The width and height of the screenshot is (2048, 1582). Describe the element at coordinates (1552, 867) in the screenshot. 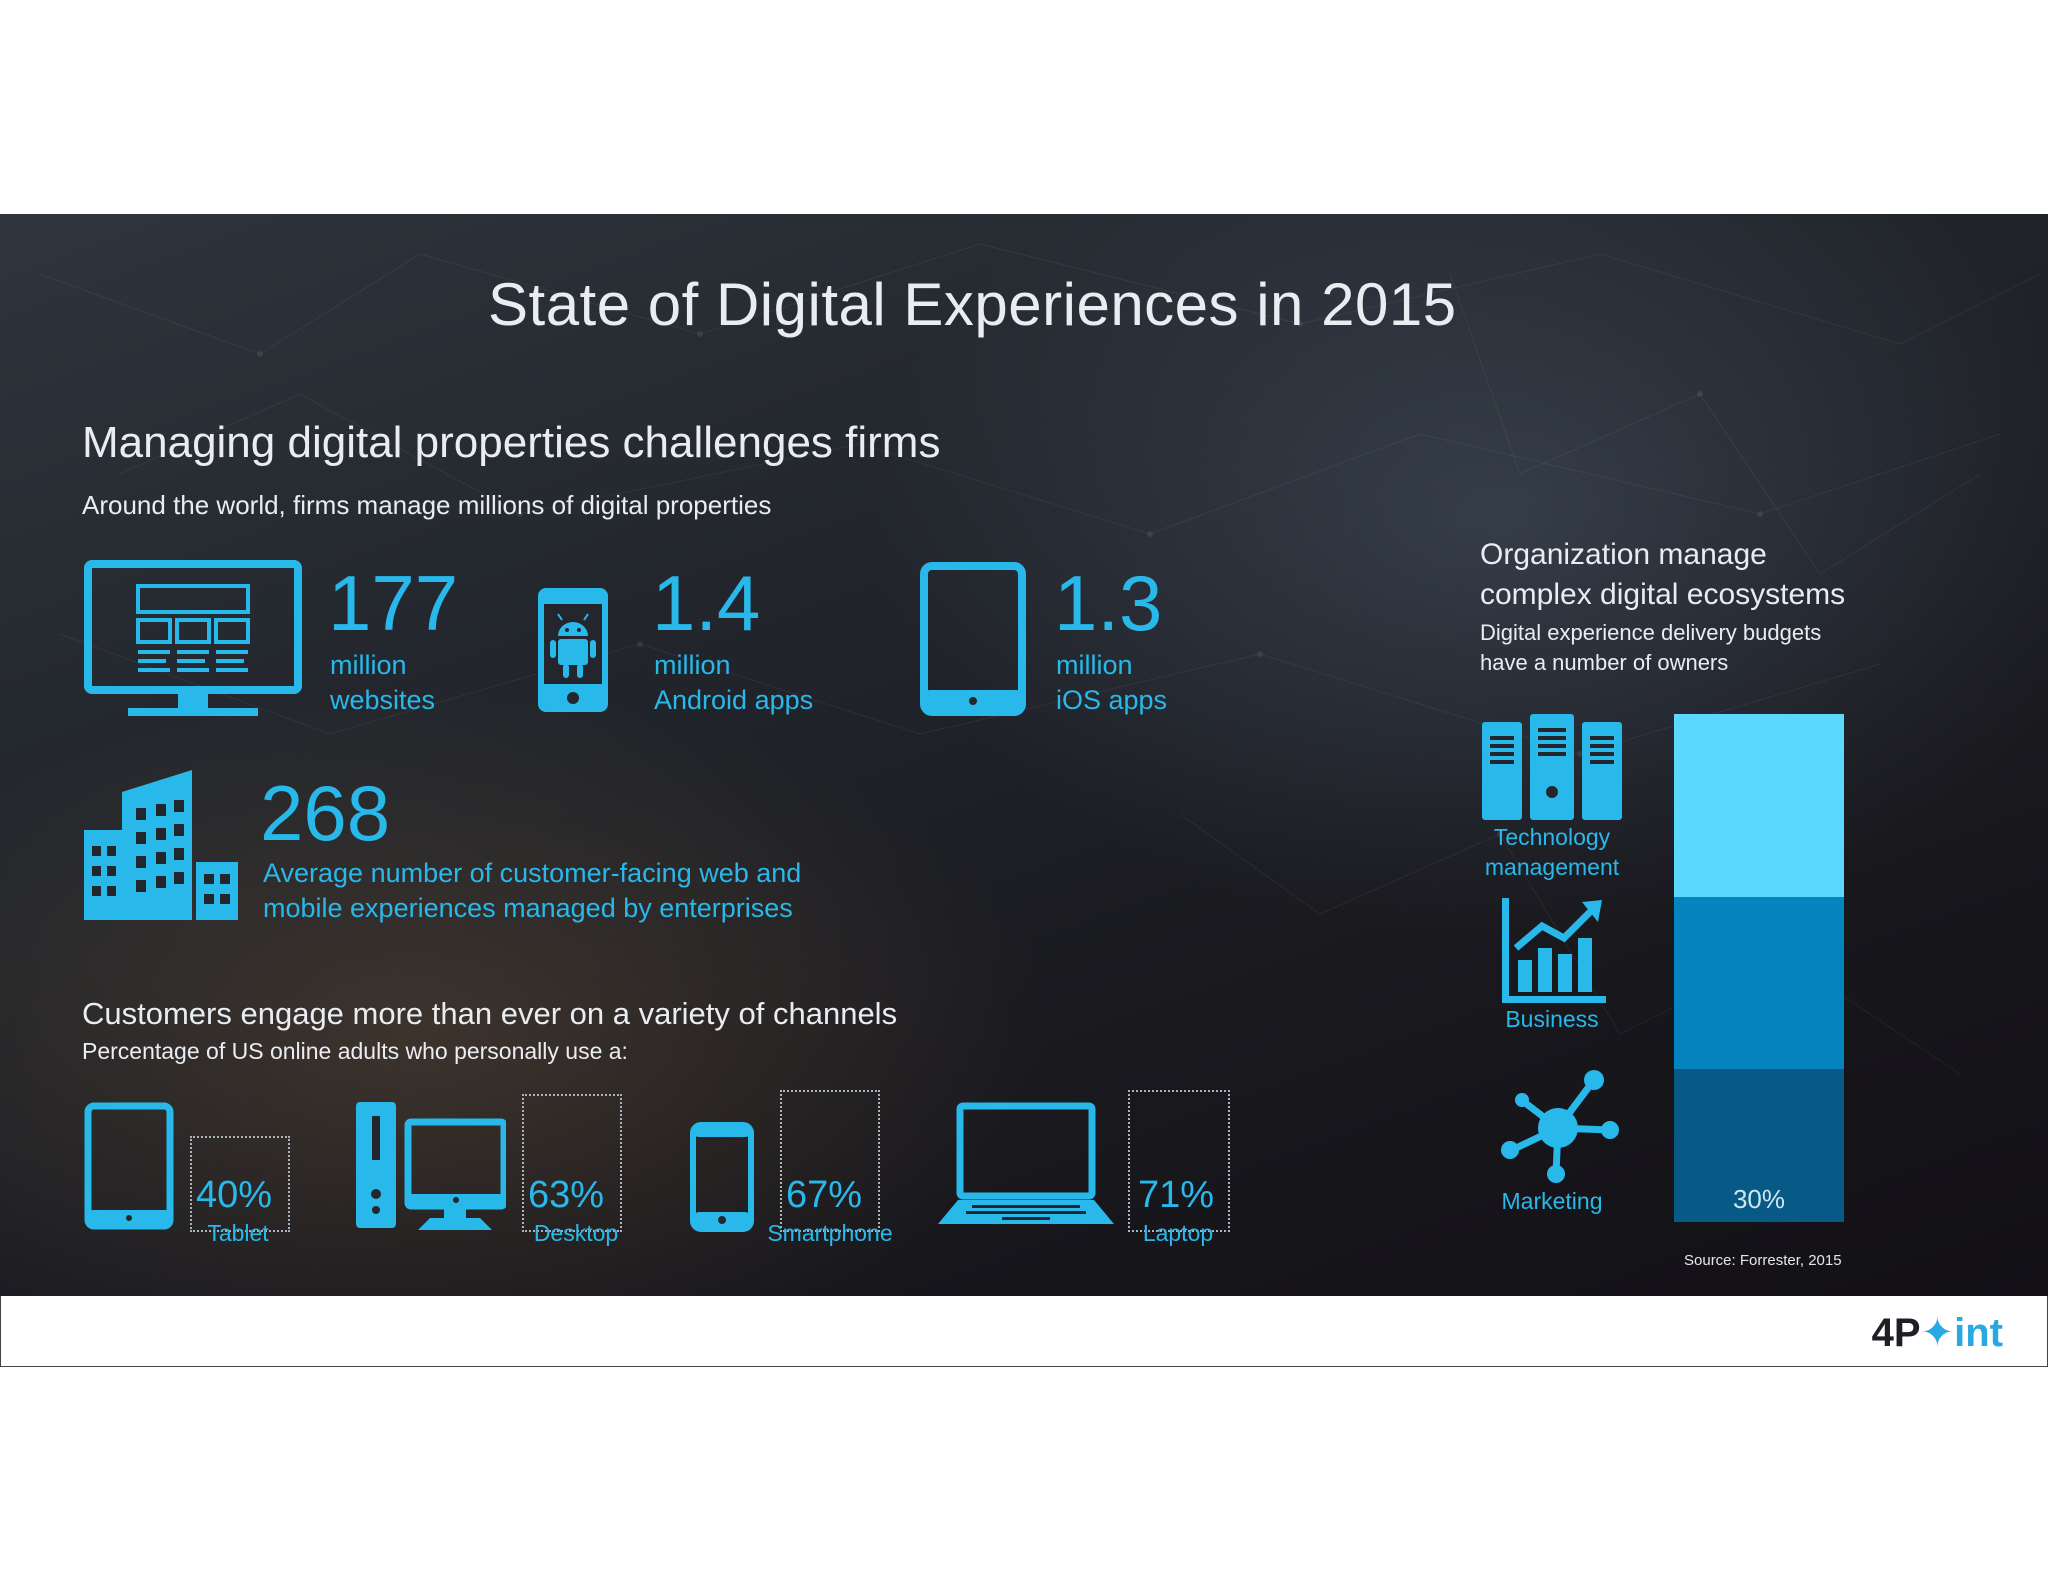

I see `owner-label-technology-line2: management` at that location.